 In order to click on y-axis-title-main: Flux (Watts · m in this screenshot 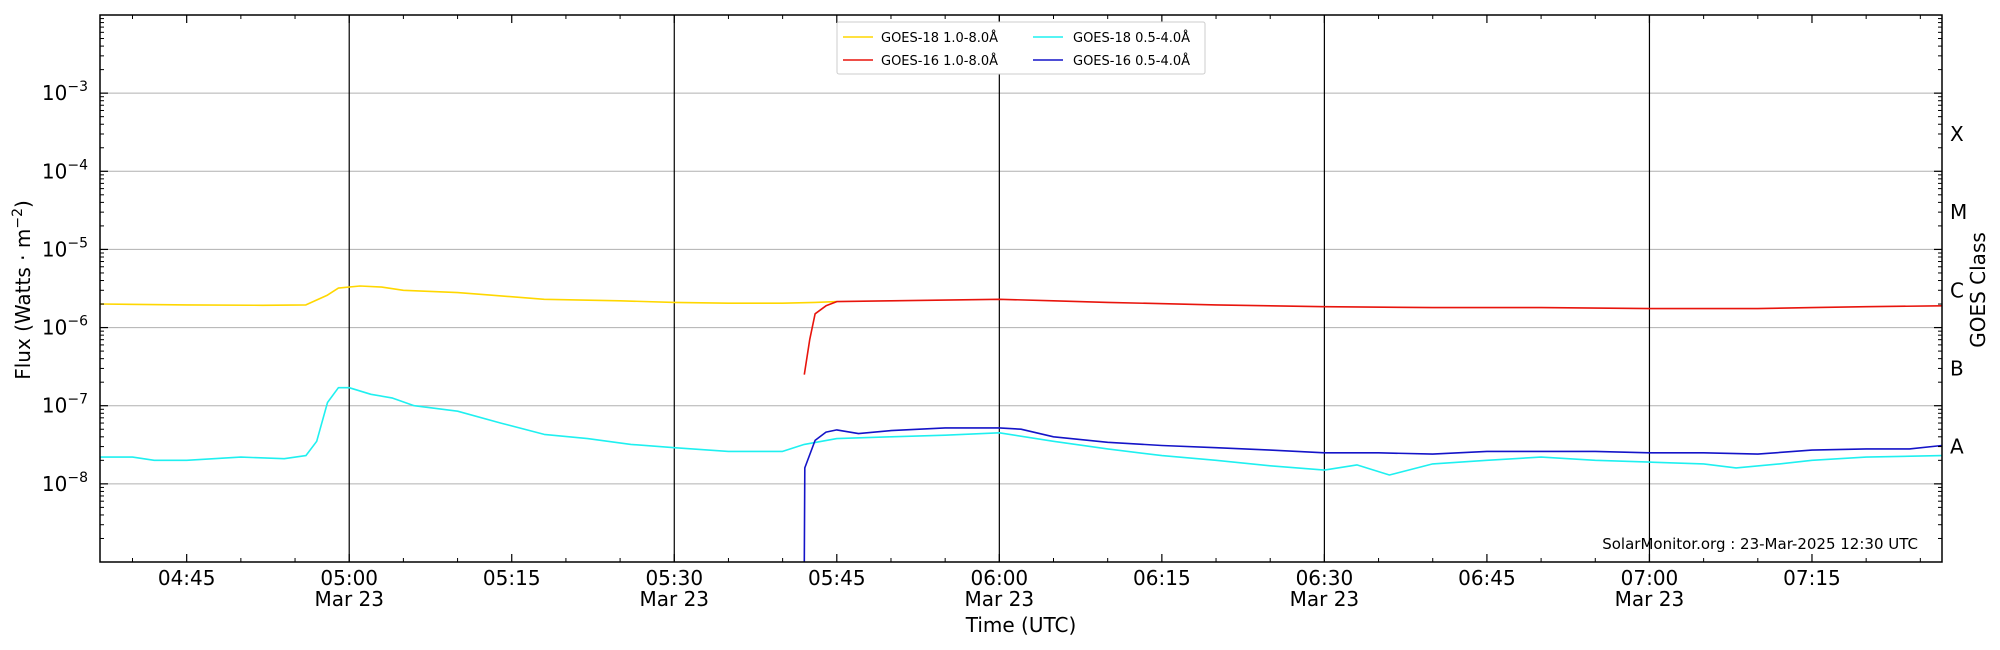, I will do `click(23, 304)`.